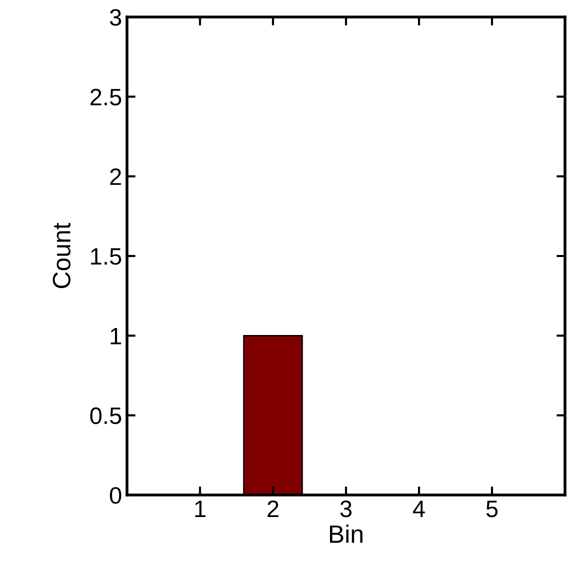 The width and height of the screenshot is (568, 580). What do you see at coordinates (61, 255) in the screenshot?
I see `y-axis-title: Count` at bounding box center [61, 255].